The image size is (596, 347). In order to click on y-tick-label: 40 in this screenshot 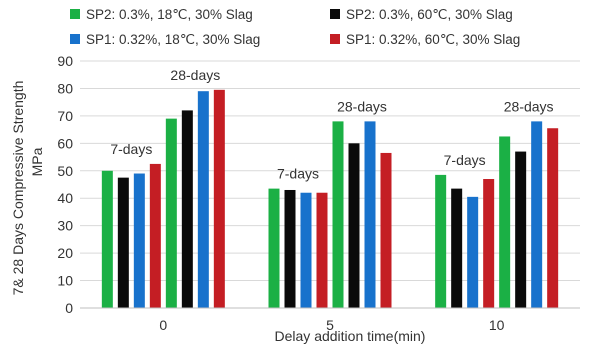, I will do `click(65, 198)`.